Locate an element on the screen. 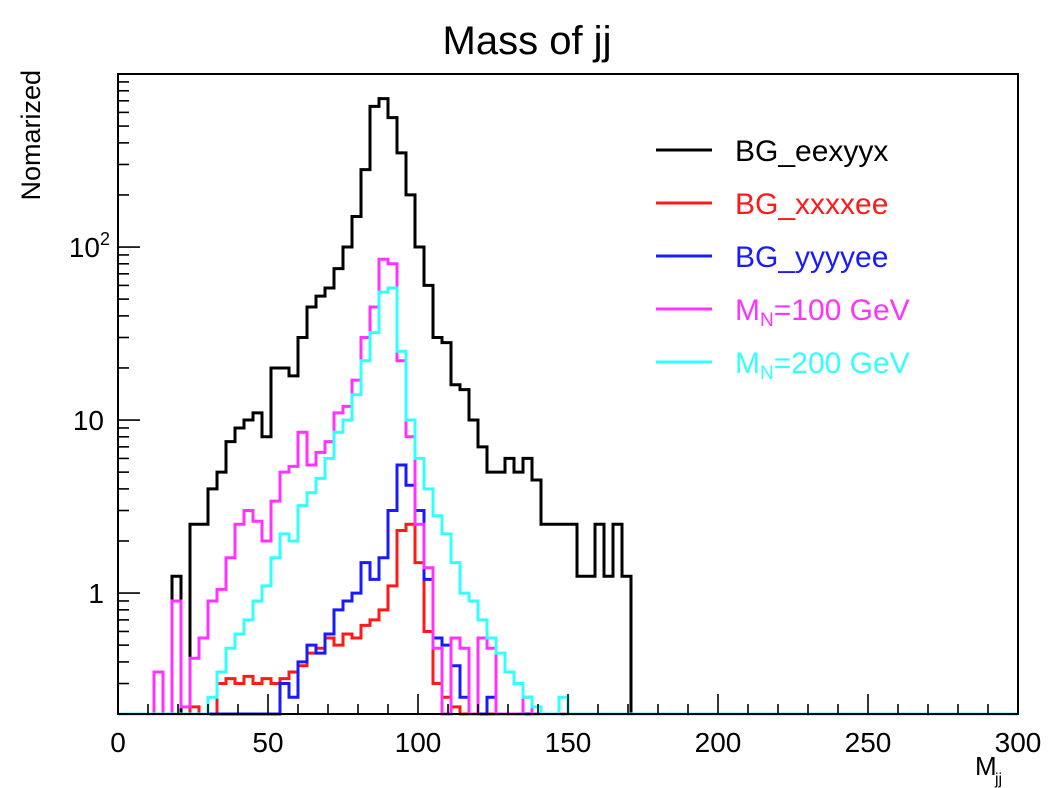 This screenshot has width=1052, height=788. x-tick-label: 100 is located at coordinates (418, 742).